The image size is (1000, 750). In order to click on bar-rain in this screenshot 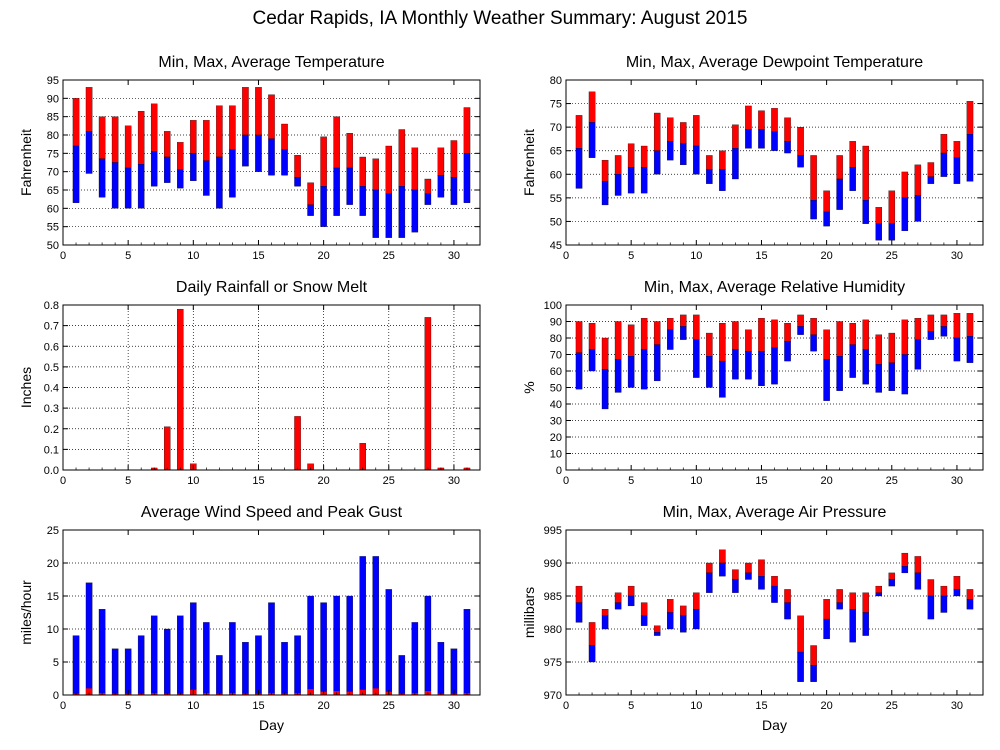, I will do `click(362, 457)`.